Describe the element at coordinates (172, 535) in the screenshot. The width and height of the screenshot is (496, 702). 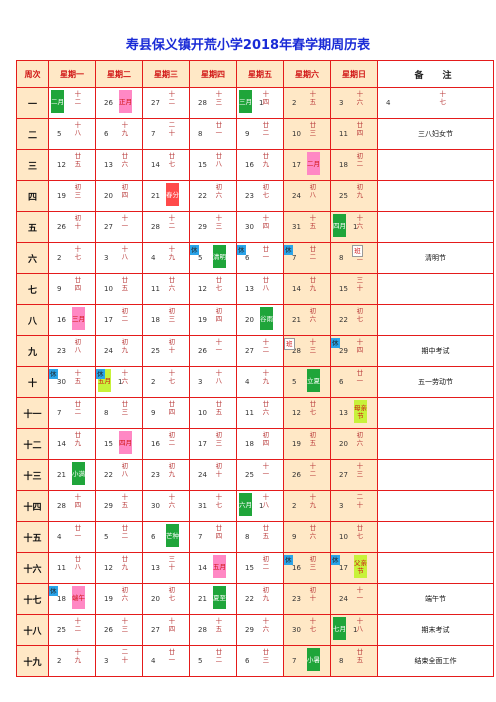
I see `festival-marker: 芒种` at that location.